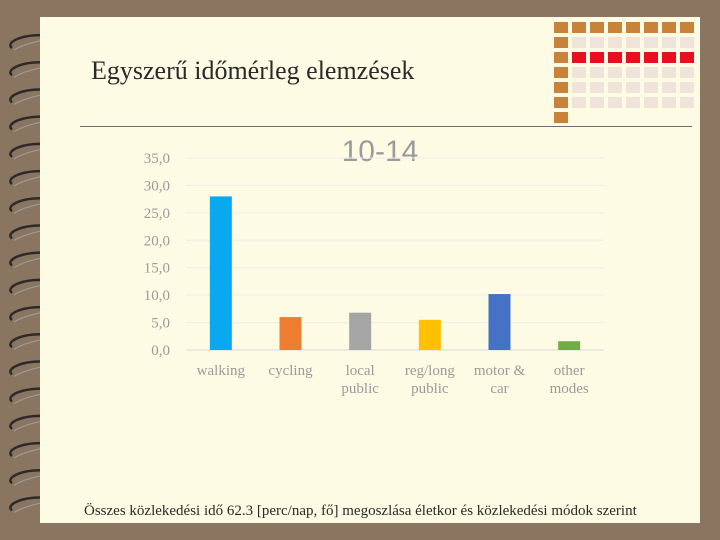 Image resolution: width=720 pixels, height=540 pixels. What do you see at coordinates (157, 186) in the screenshot?
I see `y-tick-label: 30,0` at bounding box center [157, 186].